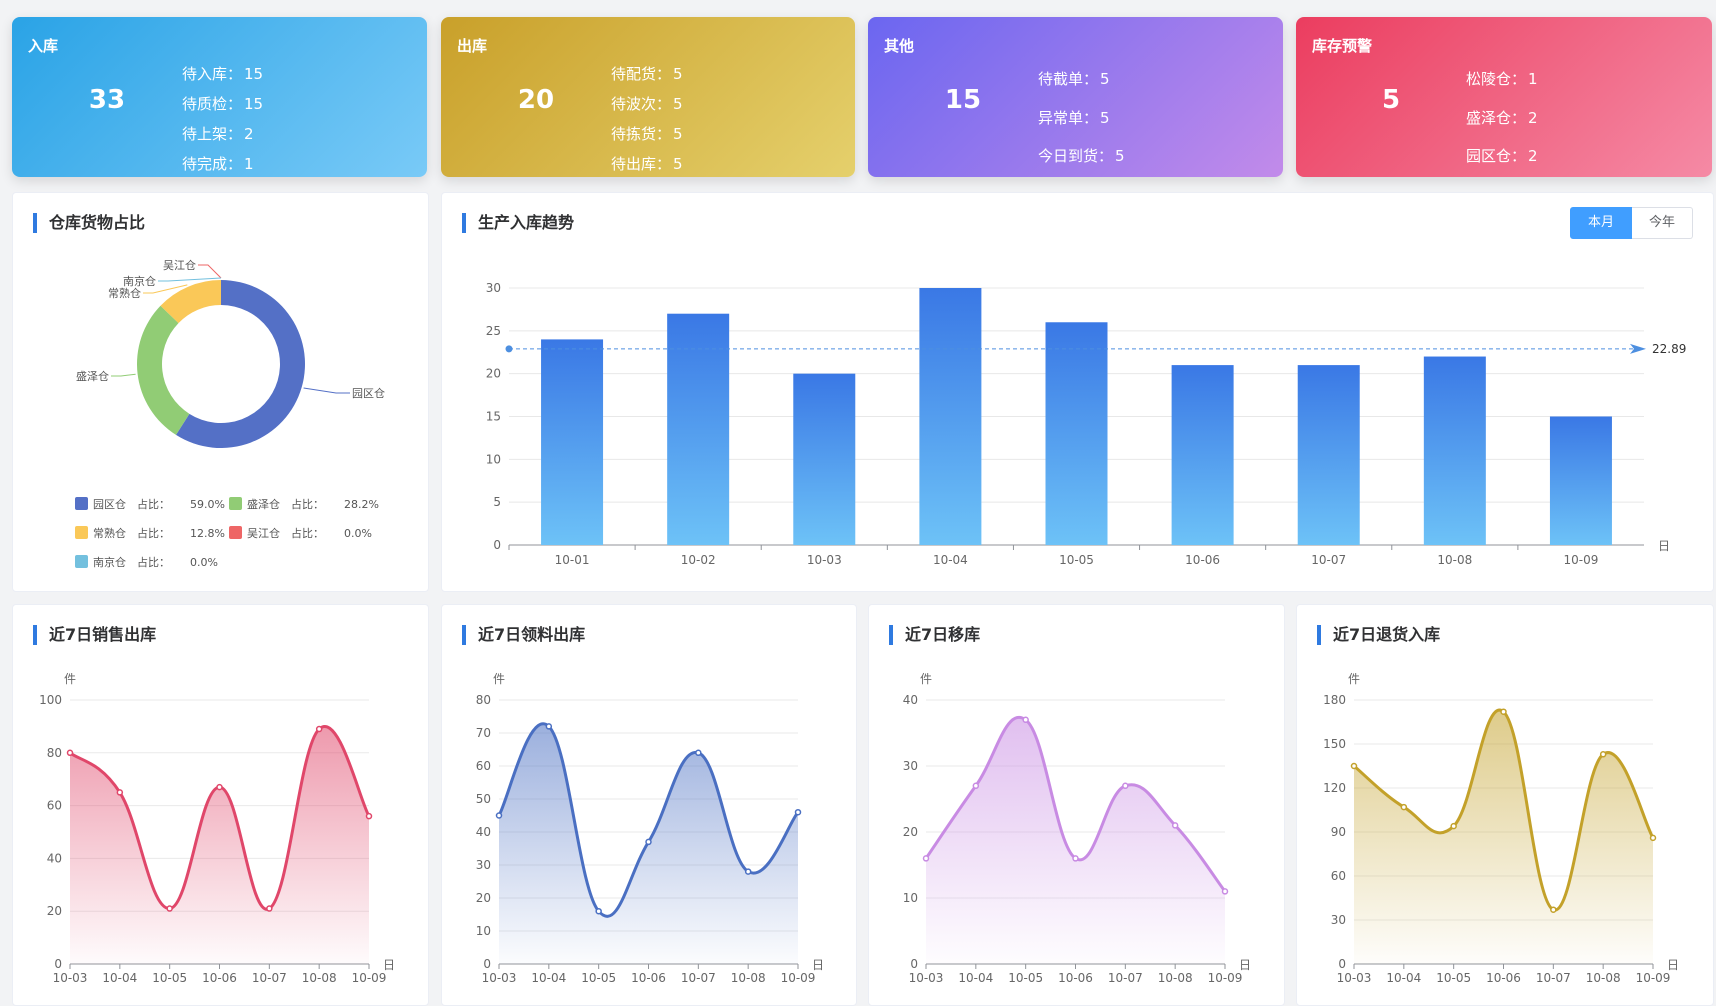 This screenshot has width=1716, height=1006. What do you see at coordinates (518, 223) in the screenshot?
I see `panel-title: 生产入库趋势` at bounding box center [518, 223].